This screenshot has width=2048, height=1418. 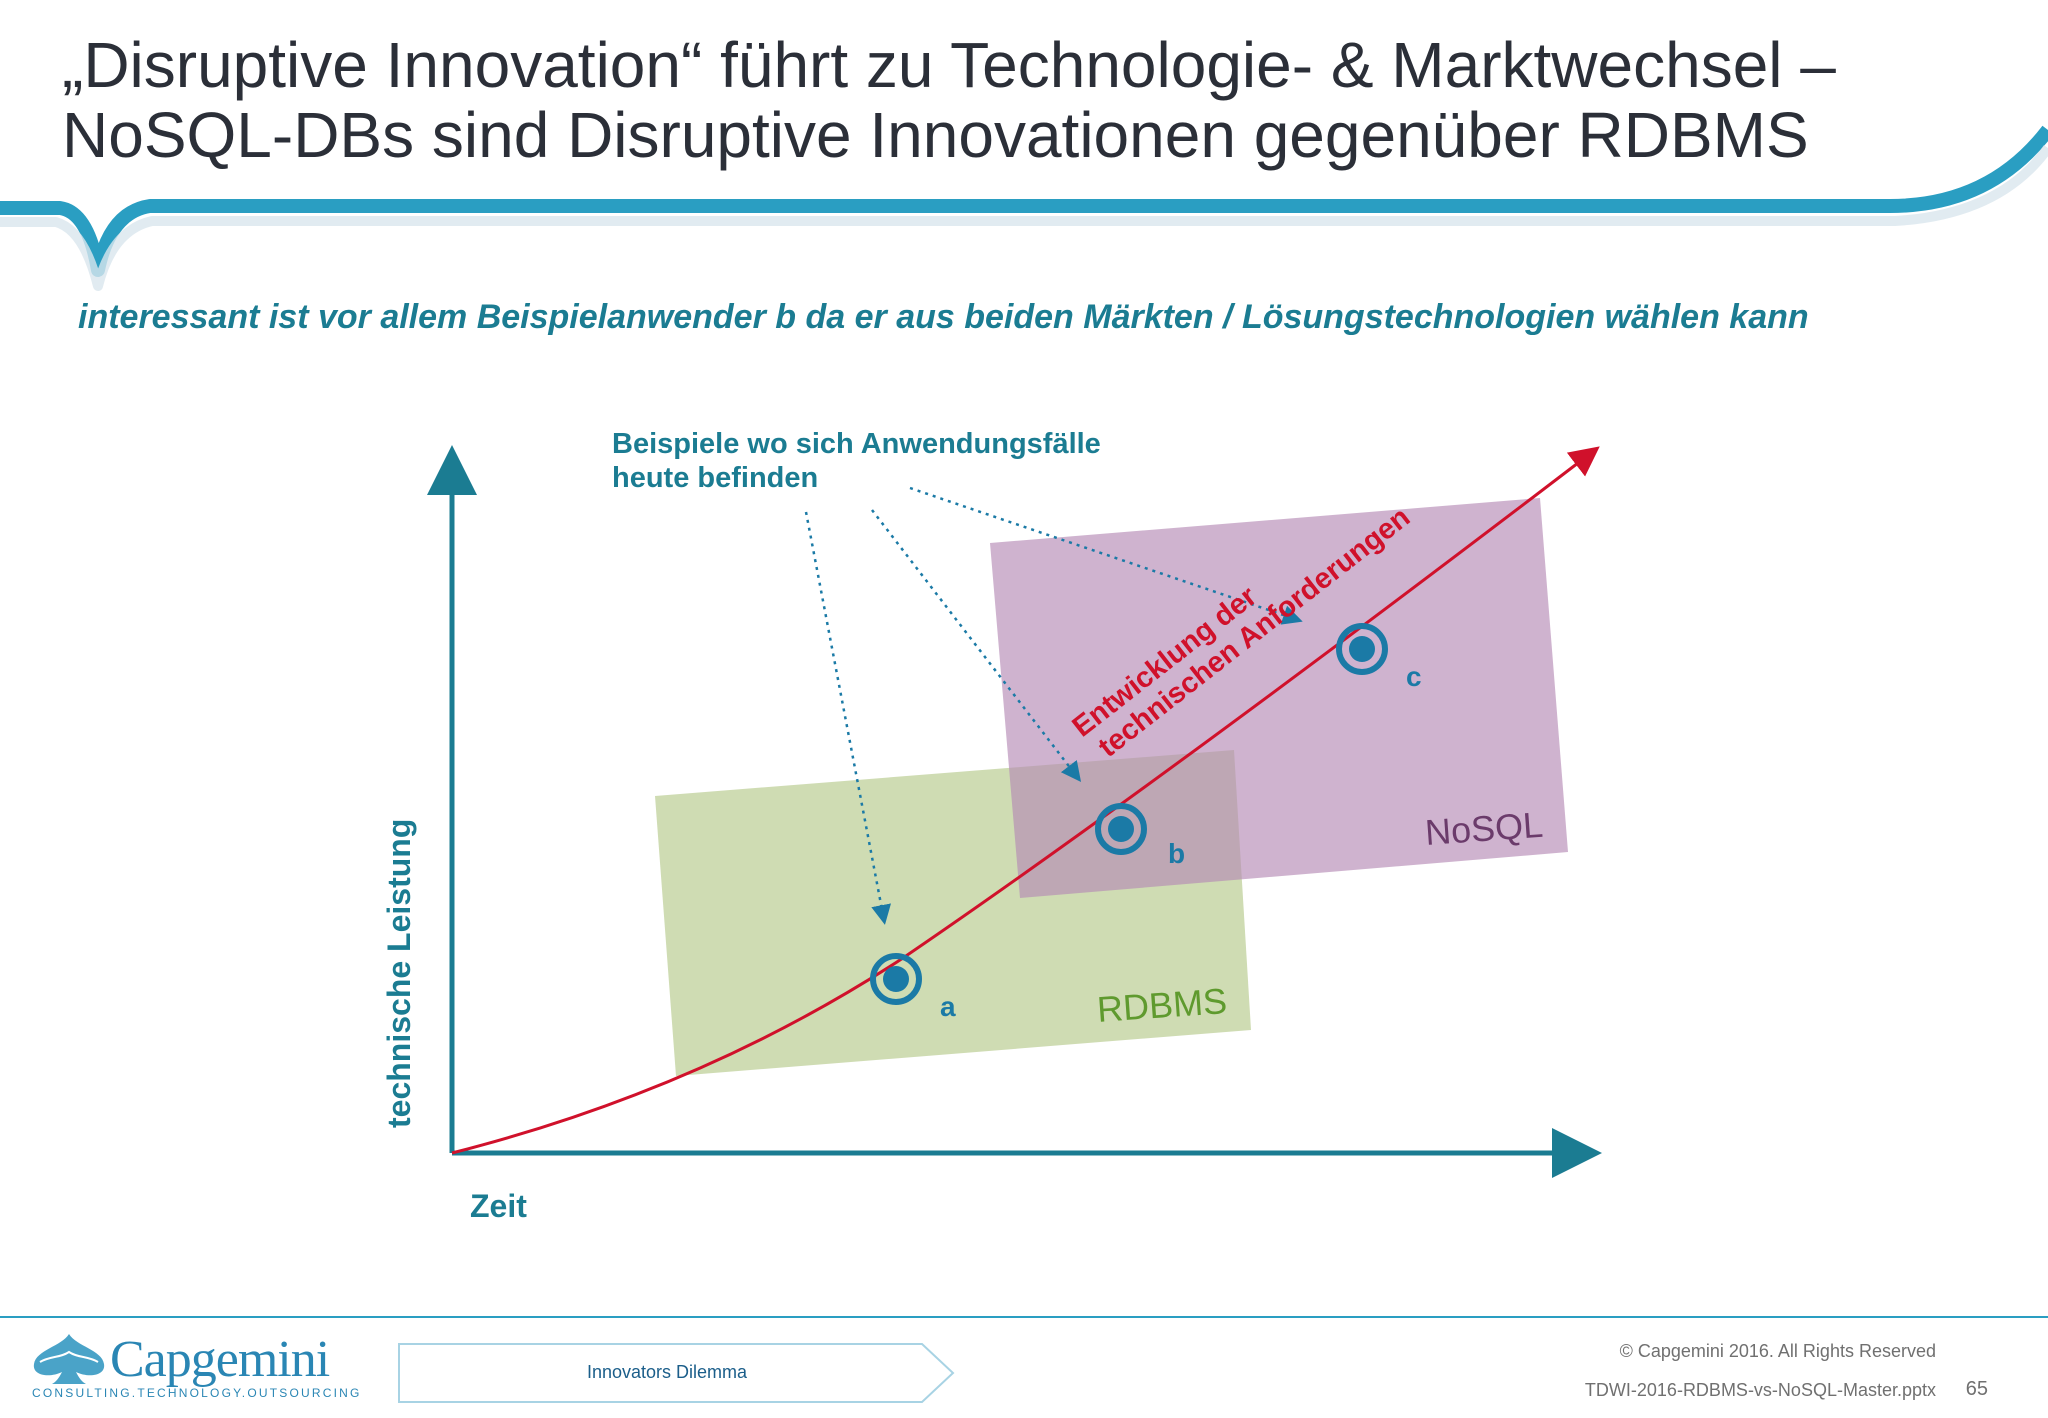 What do you see at coordinates (896, 979) in the screenshot?
I see `target-point-a` at bounding box center [896, 979].